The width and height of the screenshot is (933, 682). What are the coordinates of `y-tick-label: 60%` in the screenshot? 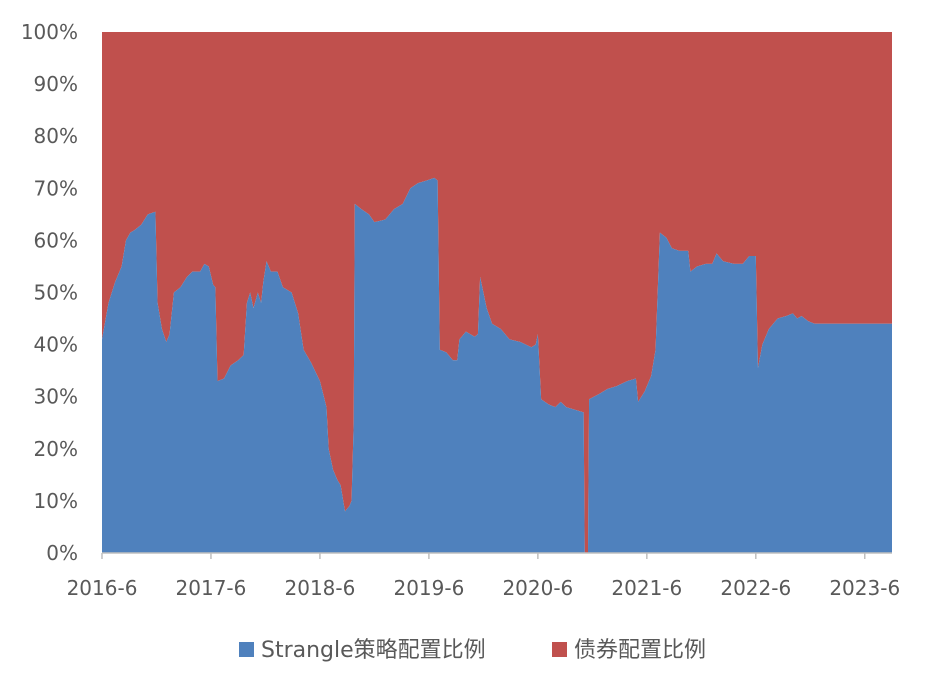 It's located at (56, 240).